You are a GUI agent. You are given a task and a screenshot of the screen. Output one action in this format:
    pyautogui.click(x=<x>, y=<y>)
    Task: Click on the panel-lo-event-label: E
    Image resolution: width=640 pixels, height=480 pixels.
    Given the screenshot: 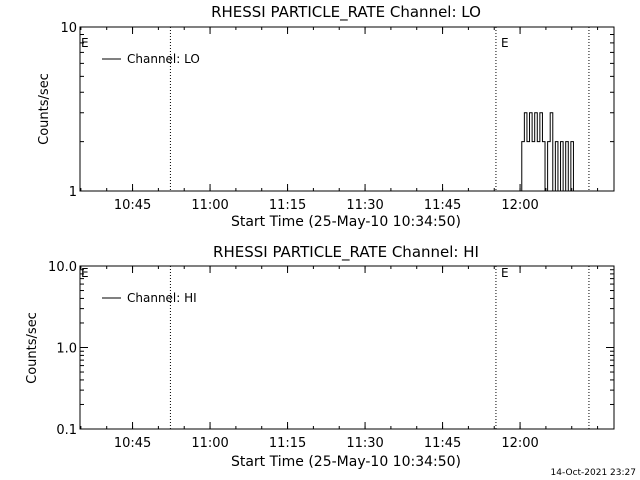 What is the action you would take?
    pyautogui.click(x=505, y=43)
    